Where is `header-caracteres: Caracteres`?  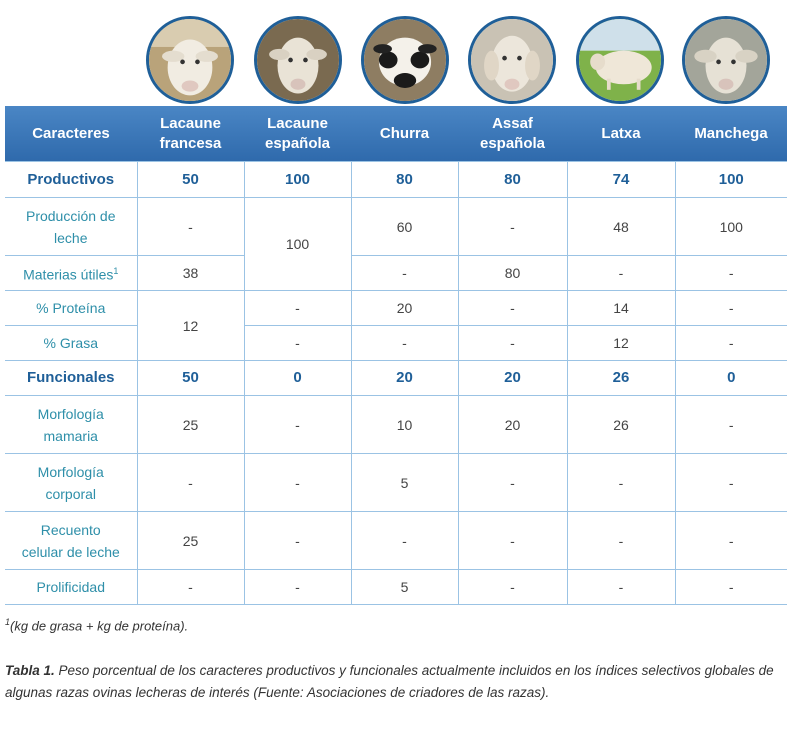
header-caracteres: Caracteres is located at coordinates (71, 134).